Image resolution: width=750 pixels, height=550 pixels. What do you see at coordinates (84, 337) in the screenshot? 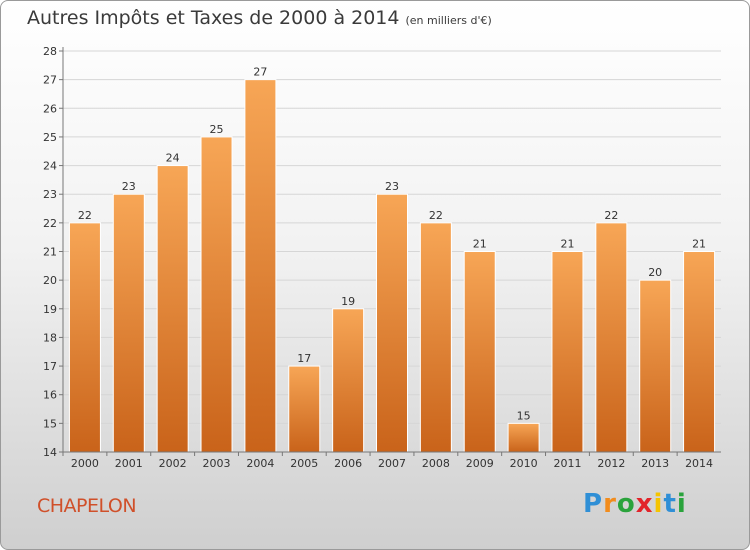
I see `bar-2000` at bounding box center [84, 337].